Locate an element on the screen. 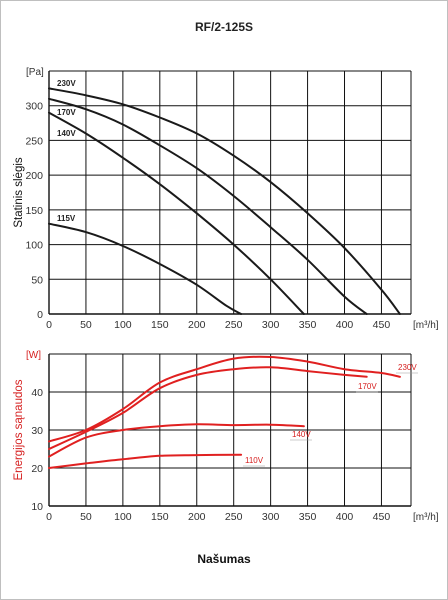  y-tick-label: 50 is located at coordinates (37, 280).